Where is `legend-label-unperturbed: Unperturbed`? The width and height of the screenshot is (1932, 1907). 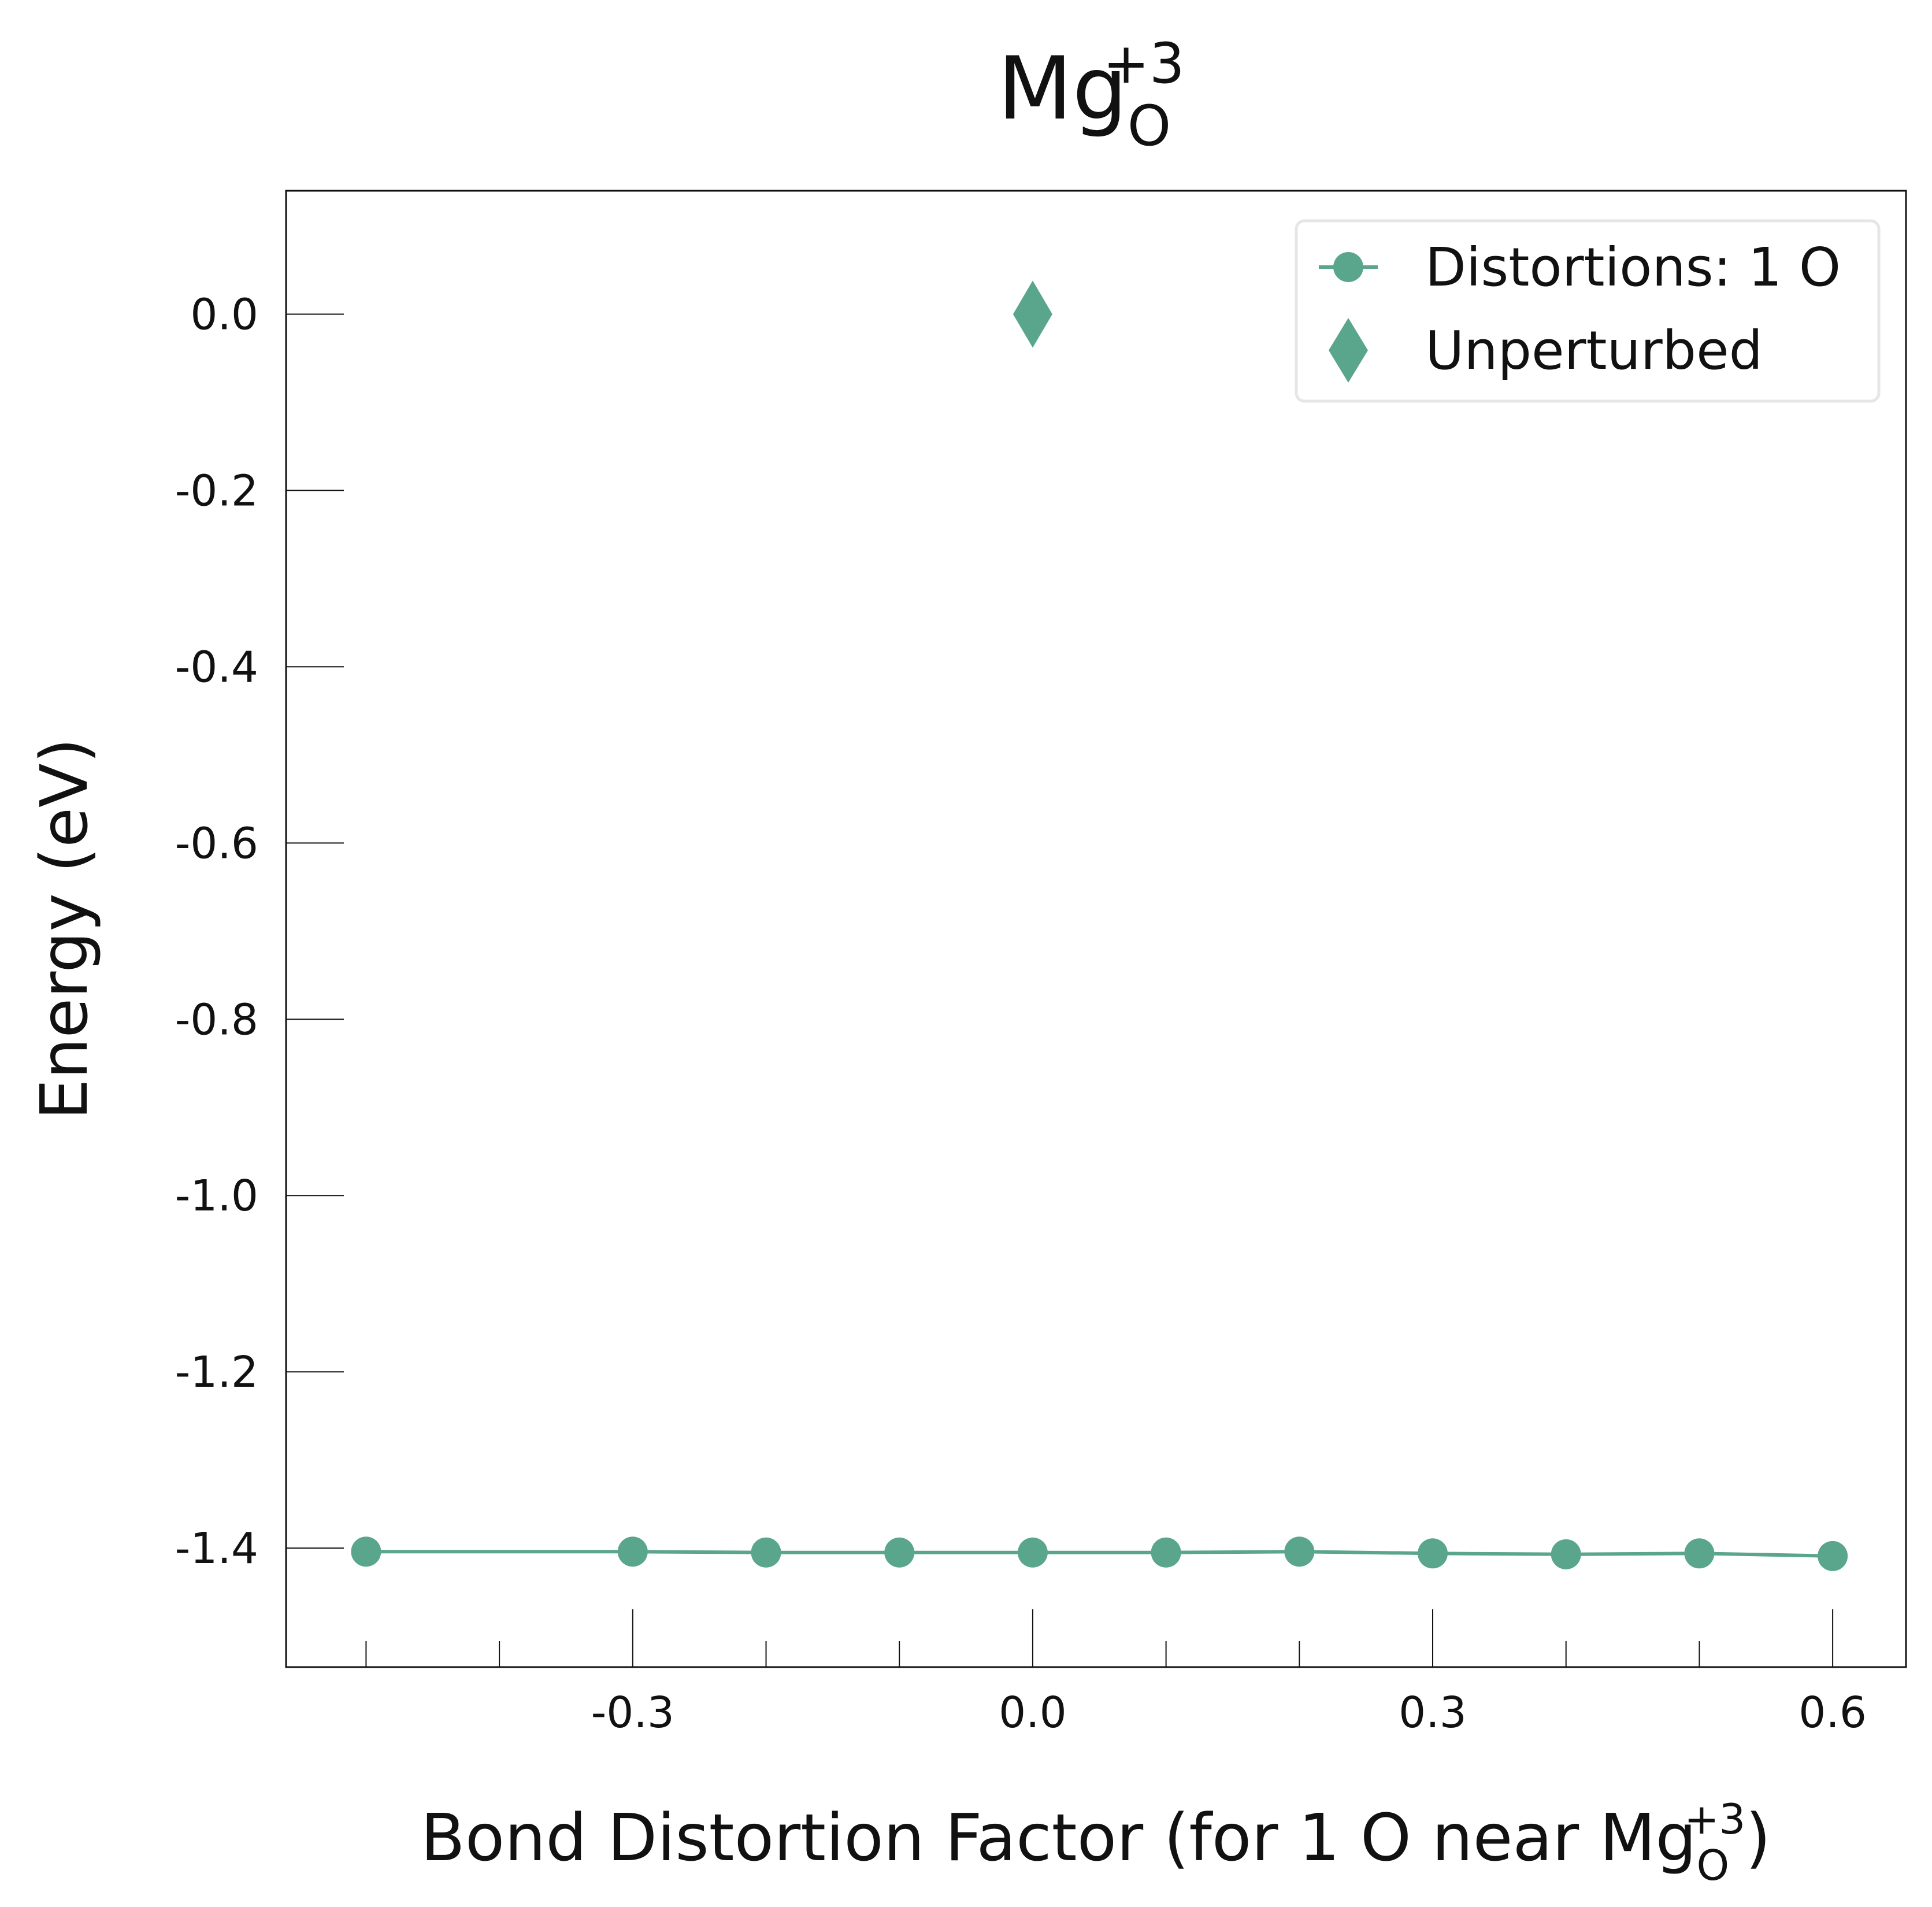
legend-label-unperturbed: Unperturbed is located at coordinates (1594, 351).